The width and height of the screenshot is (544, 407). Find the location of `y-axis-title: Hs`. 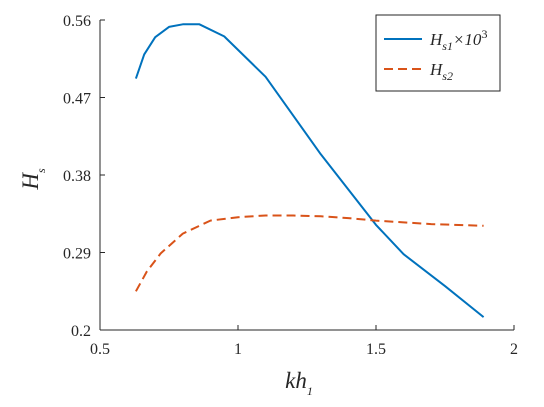

y-axis-title: Hs is located at coordinates (33, 179).